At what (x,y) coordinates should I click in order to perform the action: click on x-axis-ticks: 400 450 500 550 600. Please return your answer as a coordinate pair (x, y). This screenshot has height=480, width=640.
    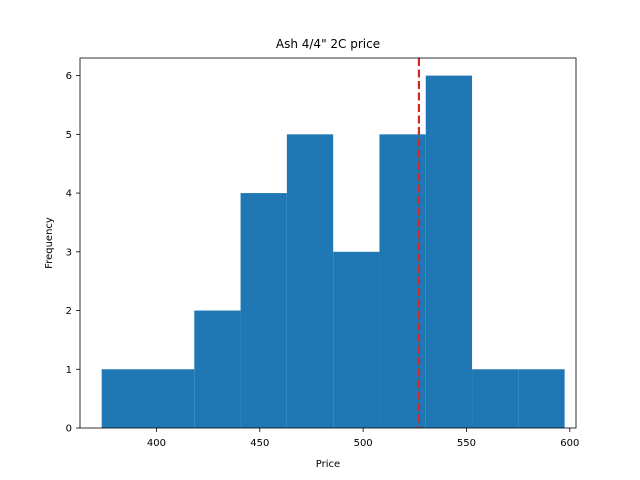
    Looking at the image, I should click on (363, 438).